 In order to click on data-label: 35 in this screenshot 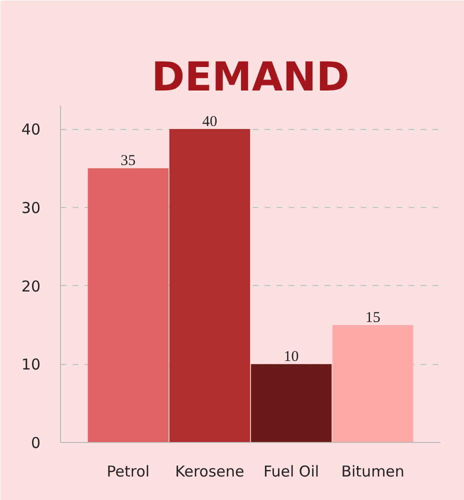, I will do `click(128, 161)`.